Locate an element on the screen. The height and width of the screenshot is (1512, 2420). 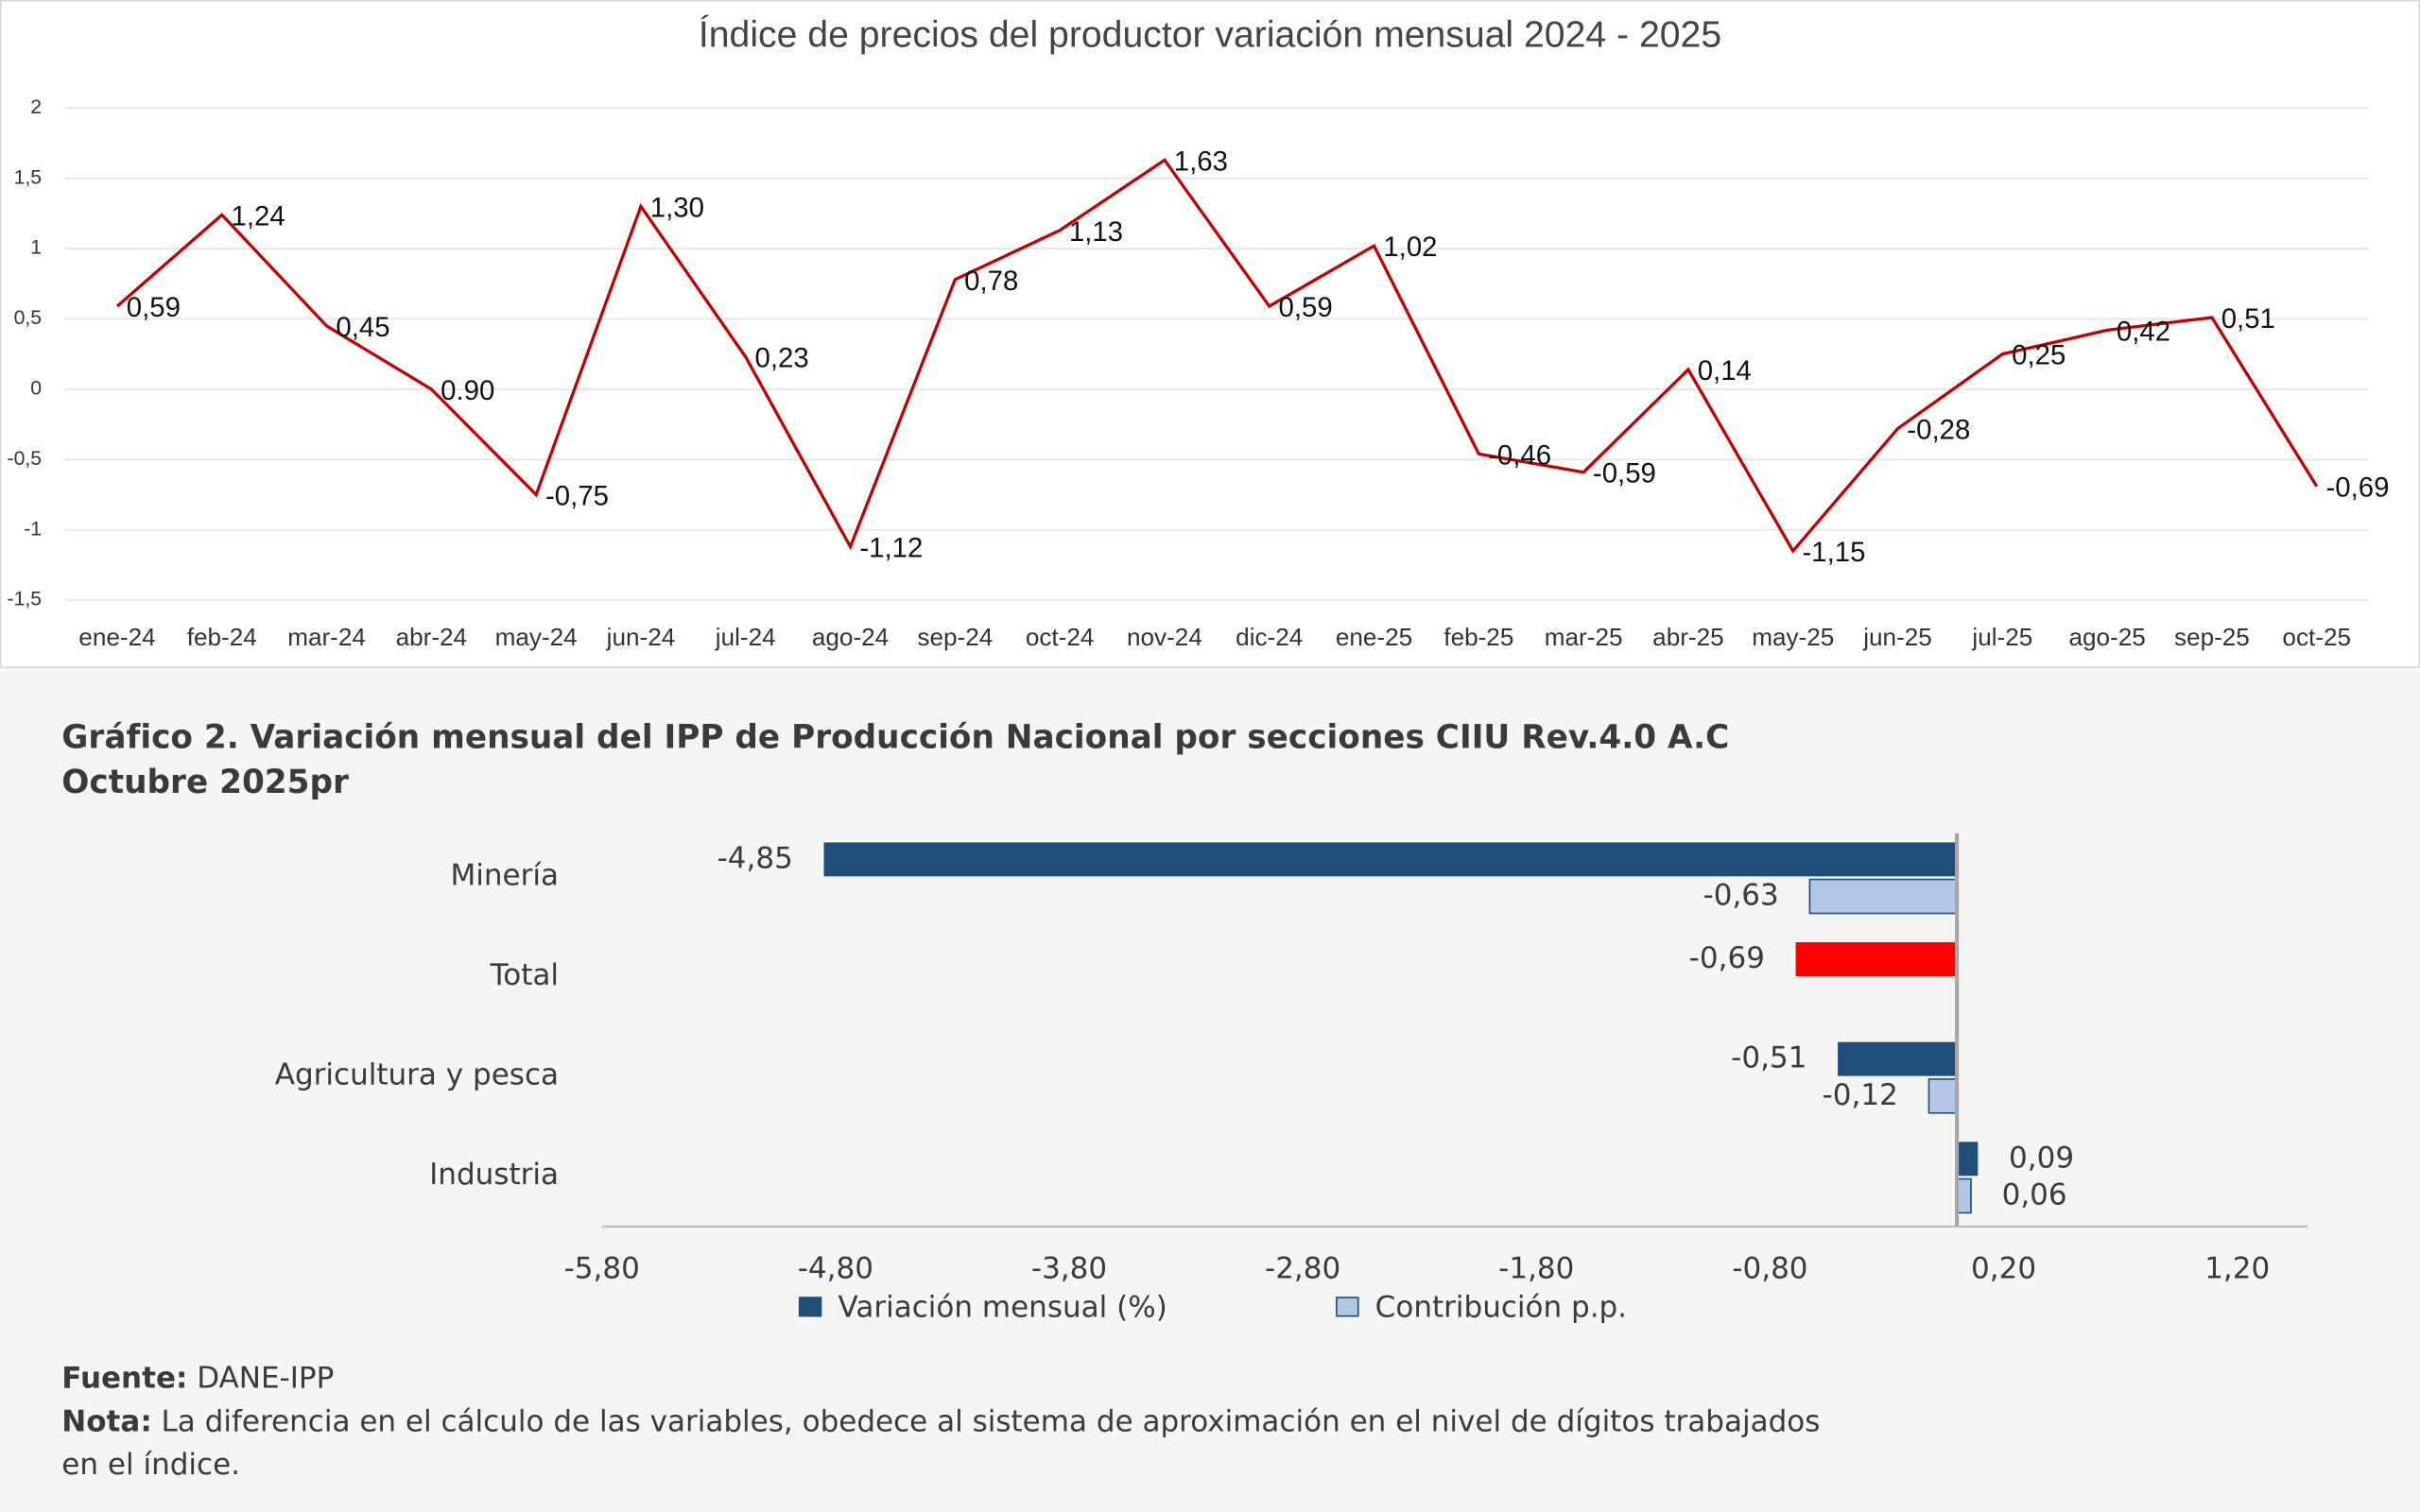
data-label: 1,02 is located at coordinates (1410, 247).